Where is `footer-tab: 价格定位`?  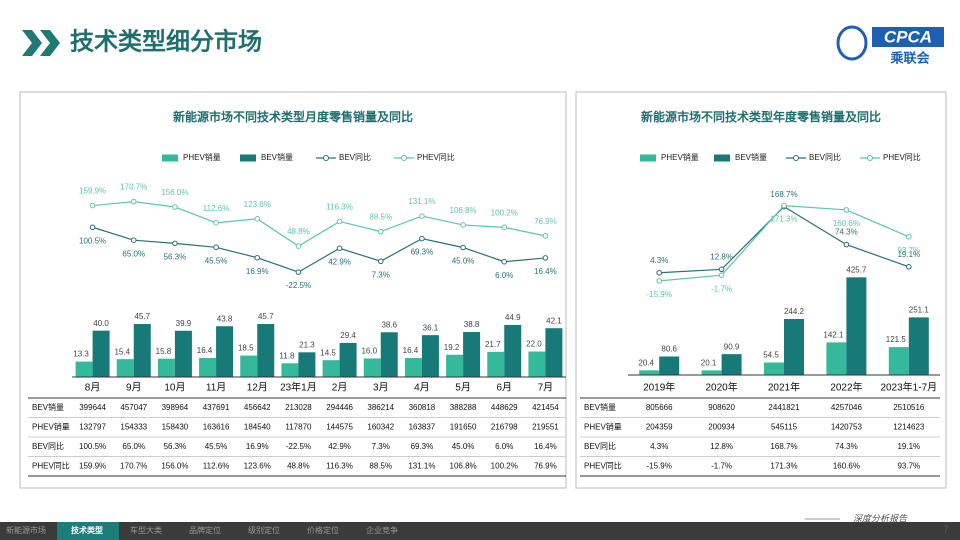
footer-tab: 价格定位 is located at coordinates (323, 530).